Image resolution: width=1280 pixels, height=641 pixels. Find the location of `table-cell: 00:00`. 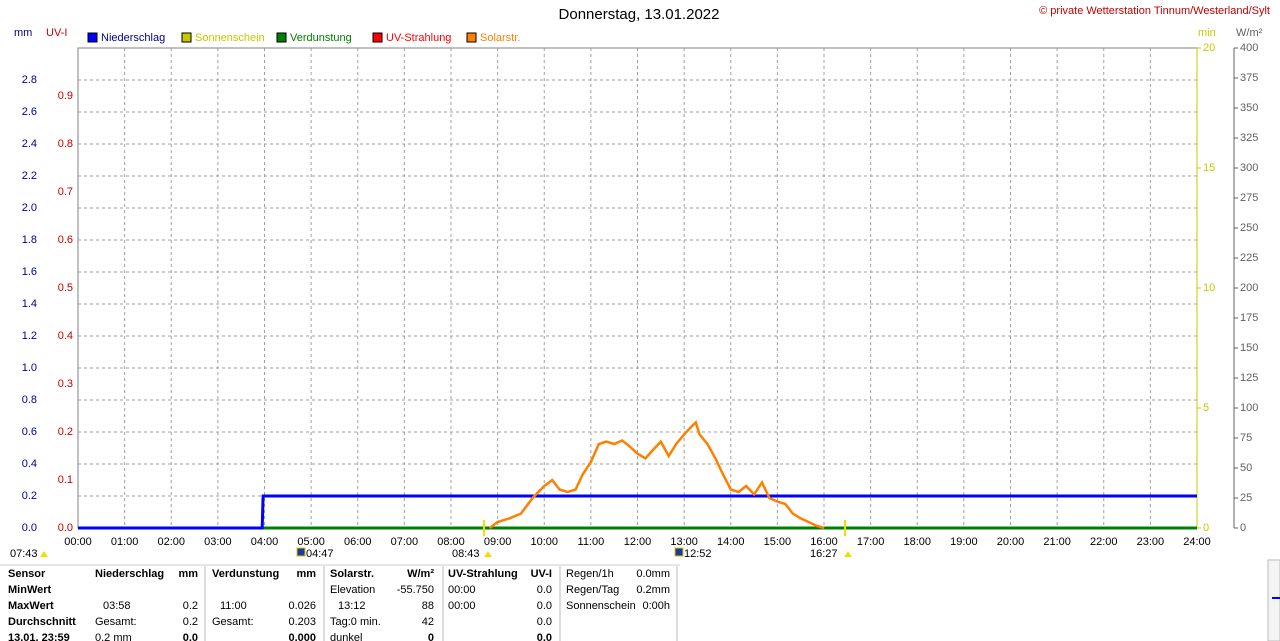

table-cell: 00:00 is located at coordinates (462, 606).